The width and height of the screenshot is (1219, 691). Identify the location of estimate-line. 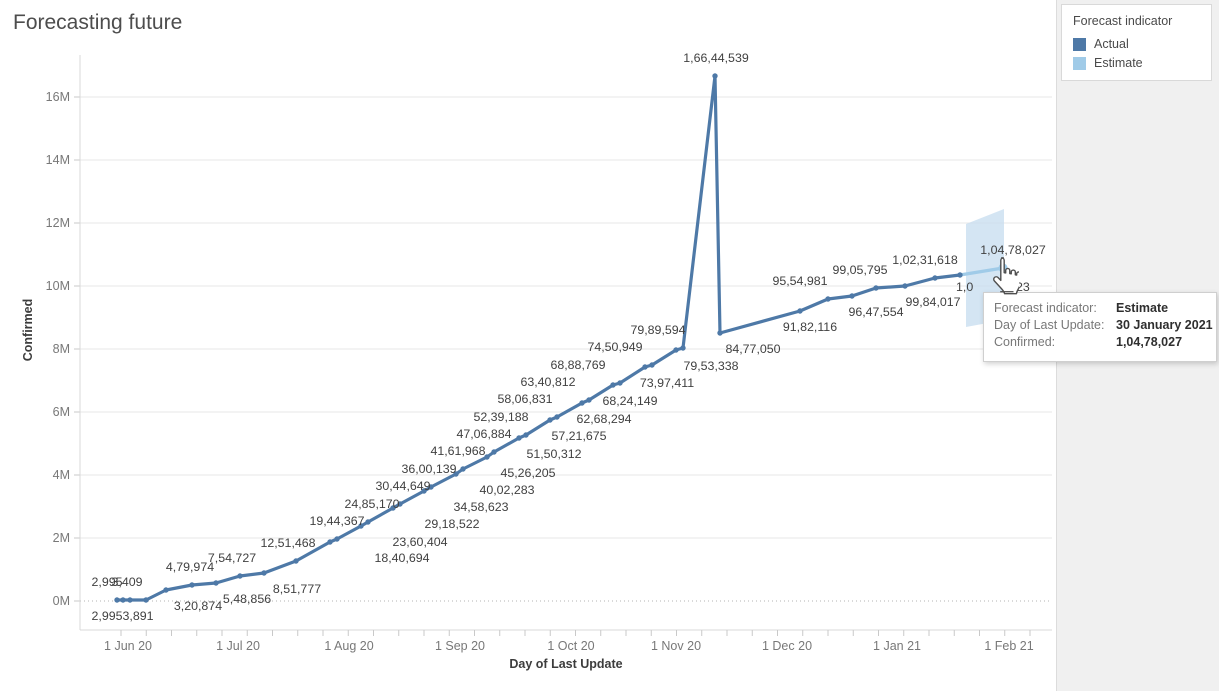
(981, 271).